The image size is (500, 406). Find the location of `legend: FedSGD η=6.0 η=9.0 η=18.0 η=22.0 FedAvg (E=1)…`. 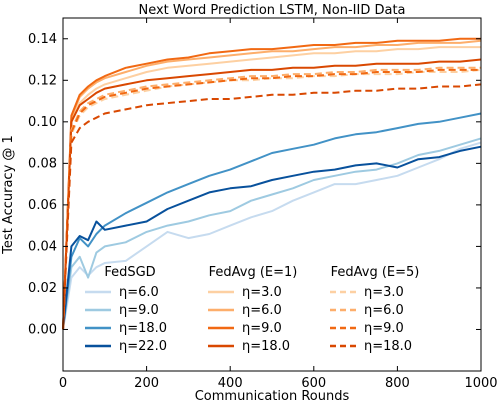

legend: FedSGD η=6.0 η=9.0 η=18.0 η=22.0 FedAvg (E=1)… is located at coordinates (252, 309).